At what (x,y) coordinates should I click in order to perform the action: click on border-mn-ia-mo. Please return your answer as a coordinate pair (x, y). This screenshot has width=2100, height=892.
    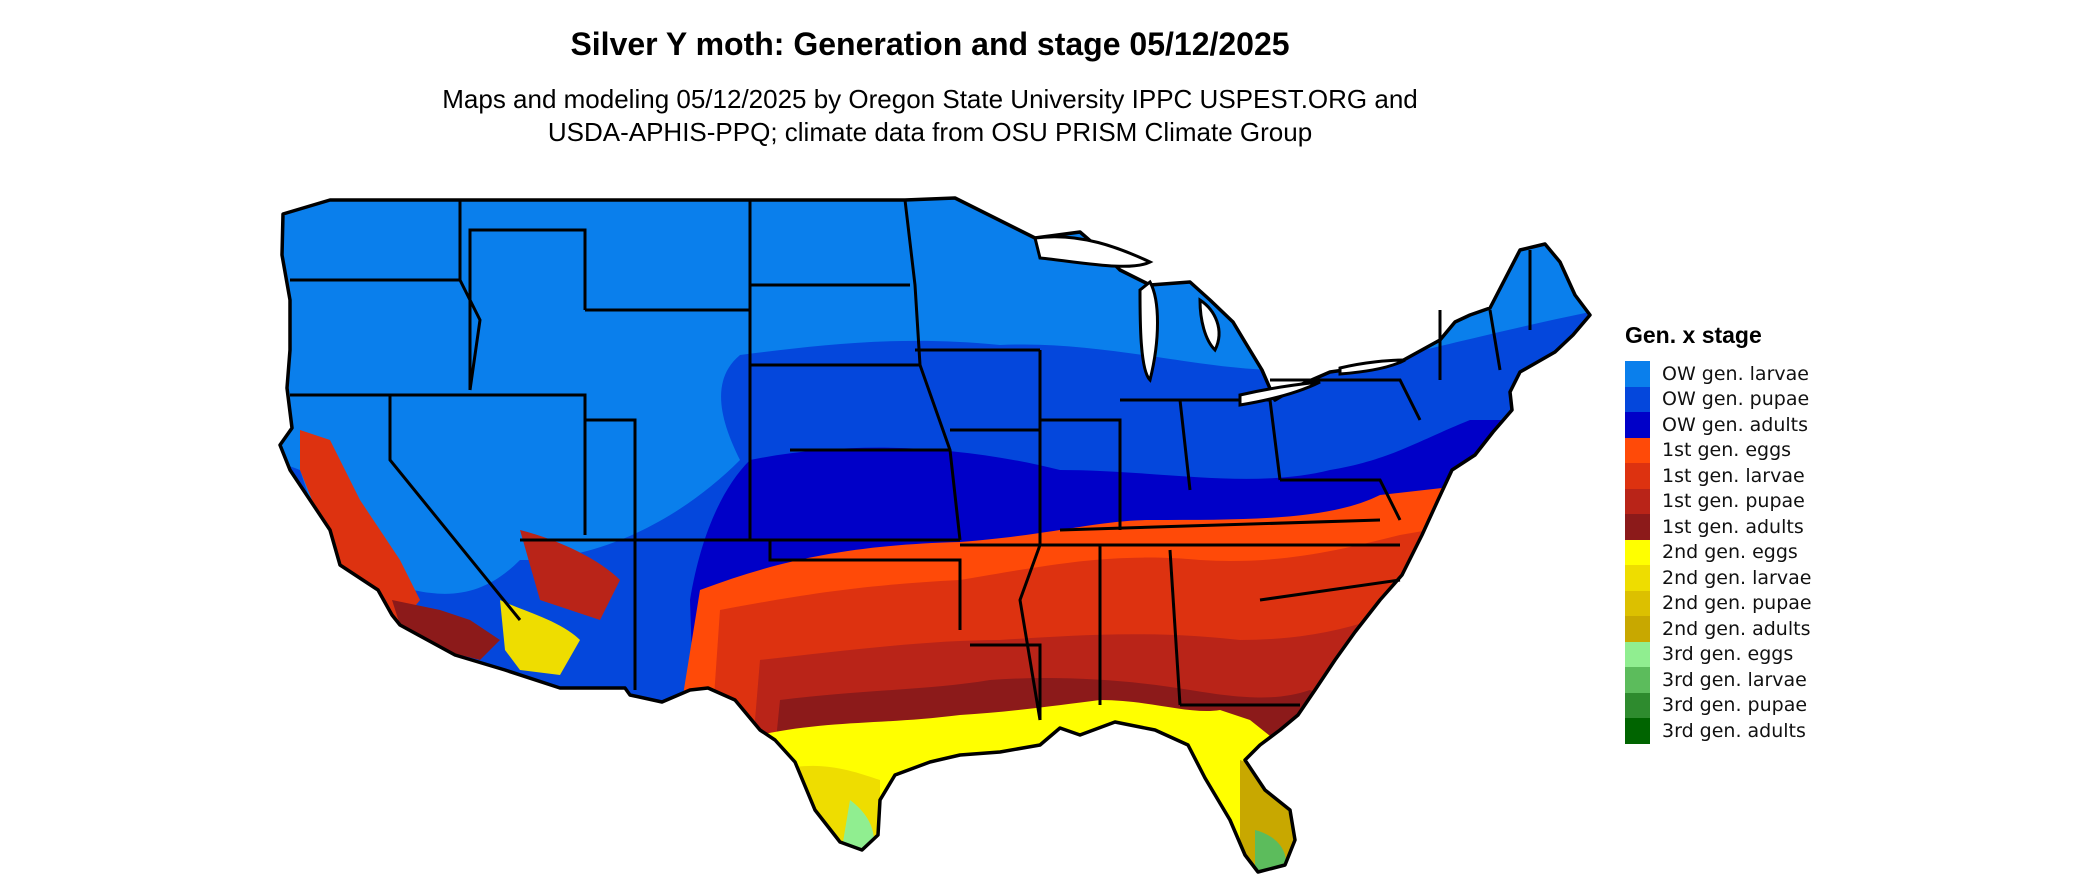
    Looking at the image, I should click on (932, 370).